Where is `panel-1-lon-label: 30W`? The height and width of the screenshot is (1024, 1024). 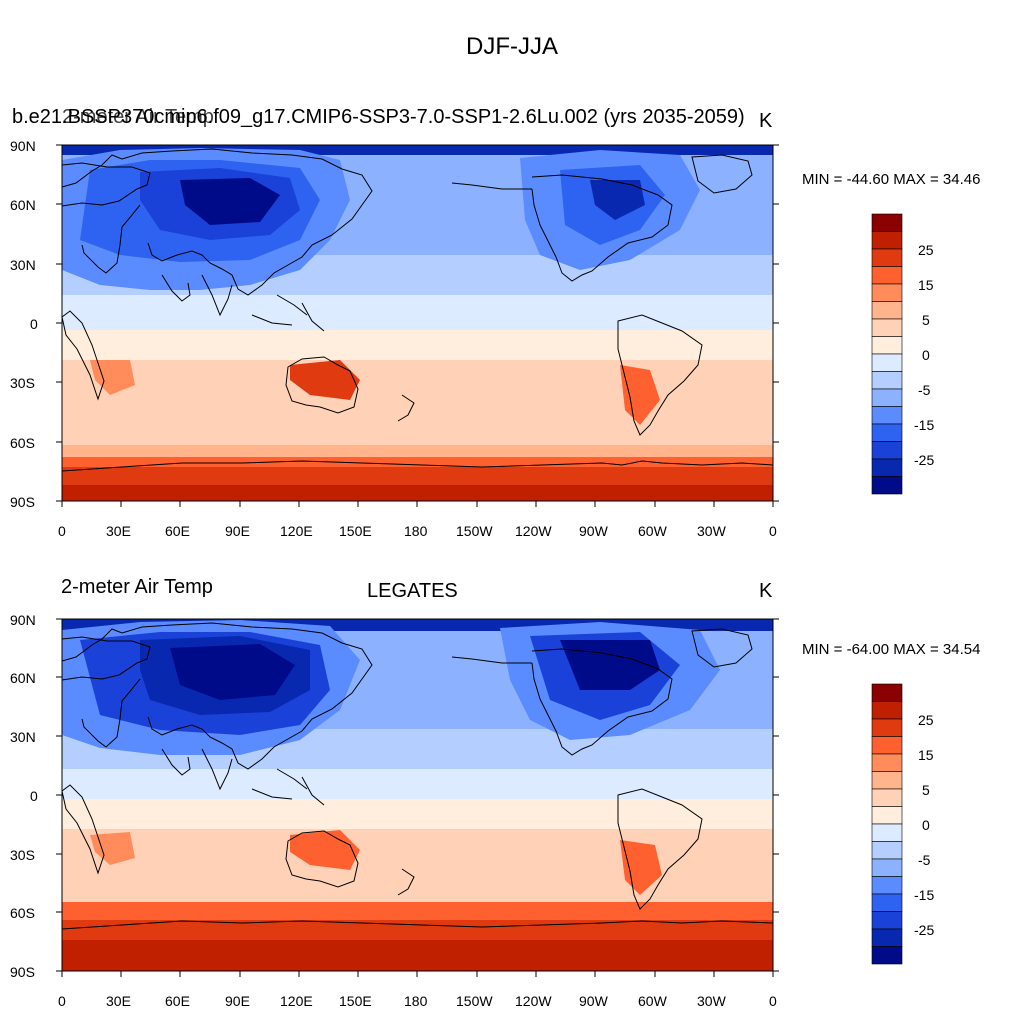
panel-1-lon-label: 30W is located at coordinates (711, 531).